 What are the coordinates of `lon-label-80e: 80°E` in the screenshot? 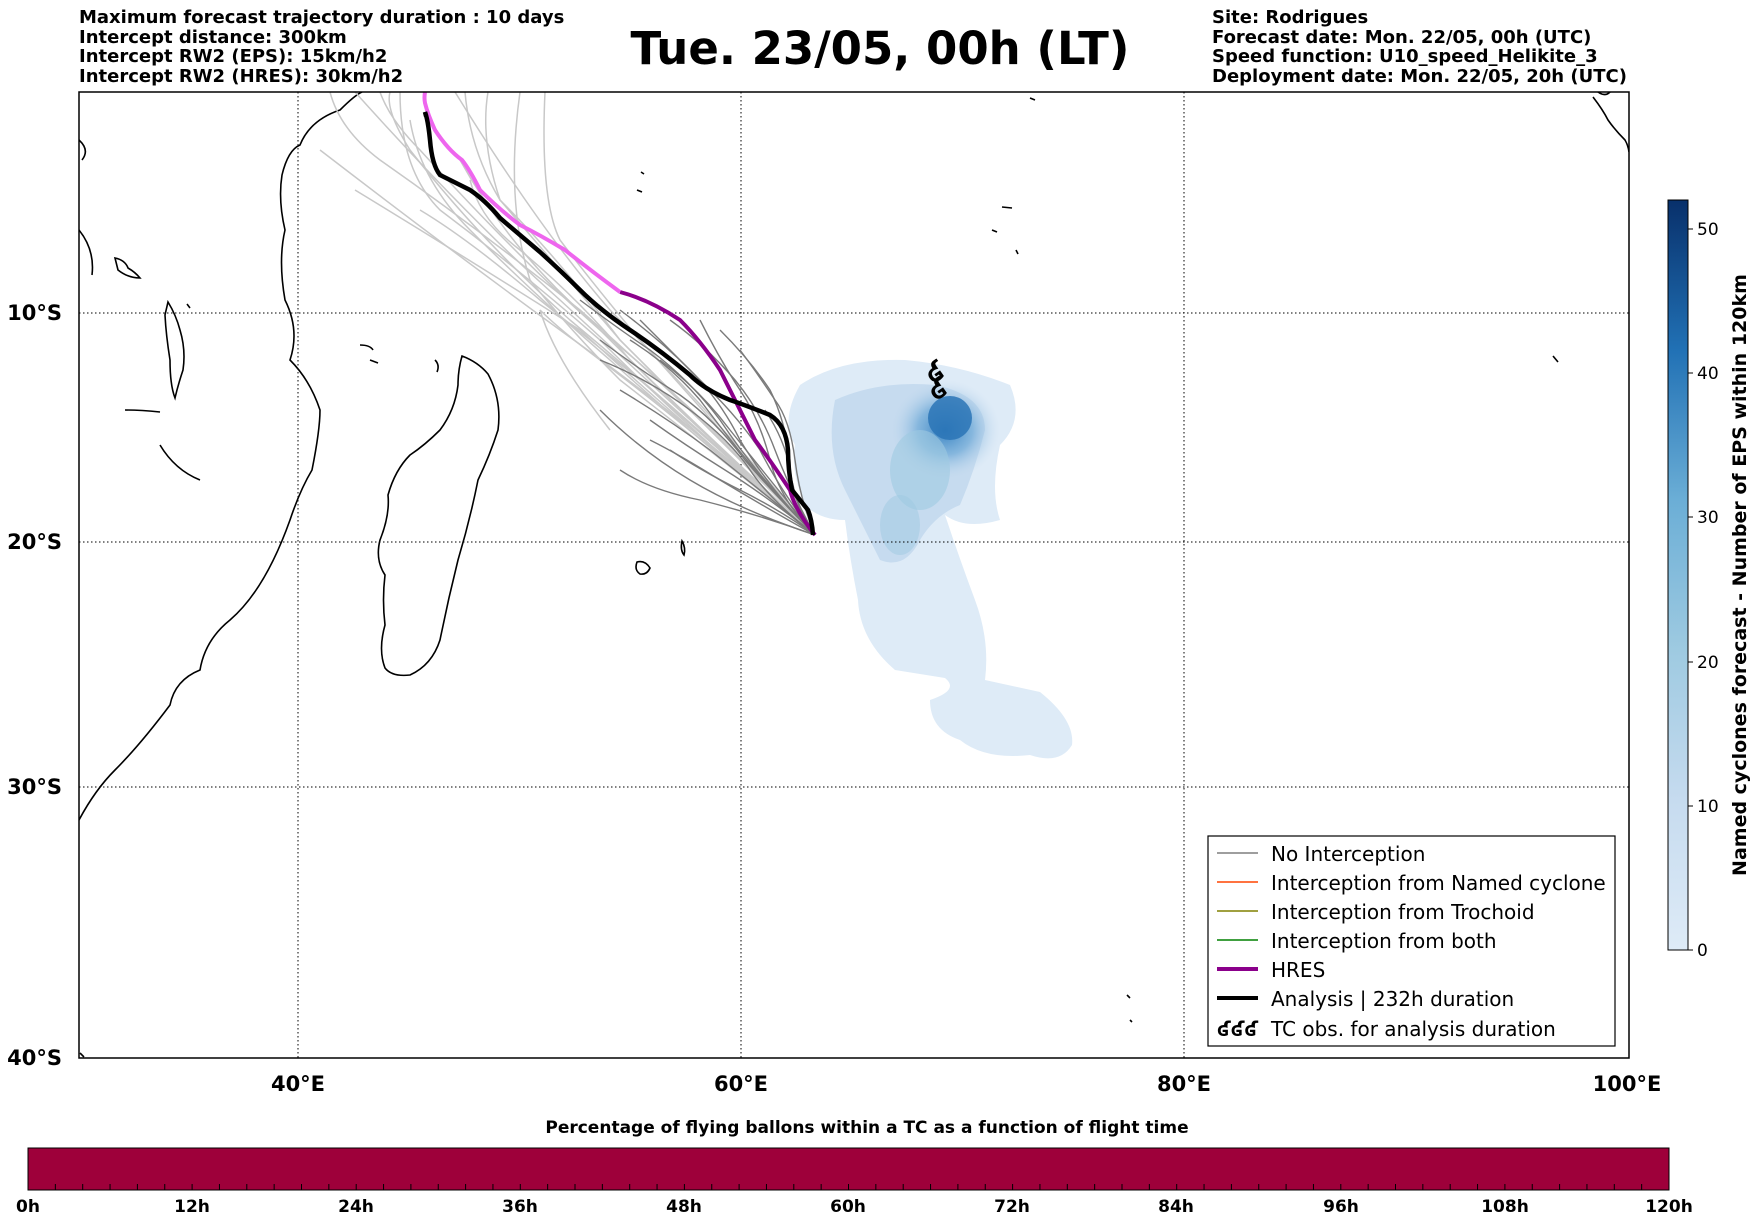 It's located at (1184, 1084).